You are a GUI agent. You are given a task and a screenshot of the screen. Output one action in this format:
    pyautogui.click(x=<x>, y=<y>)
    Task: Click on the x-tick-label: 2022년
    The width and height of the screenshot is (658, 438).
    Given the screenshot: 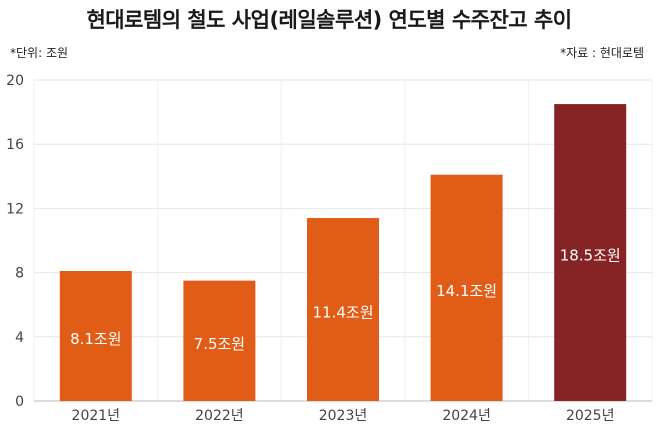 What is the action you would take?
    pyautogui.click(x=219, y=416)
    